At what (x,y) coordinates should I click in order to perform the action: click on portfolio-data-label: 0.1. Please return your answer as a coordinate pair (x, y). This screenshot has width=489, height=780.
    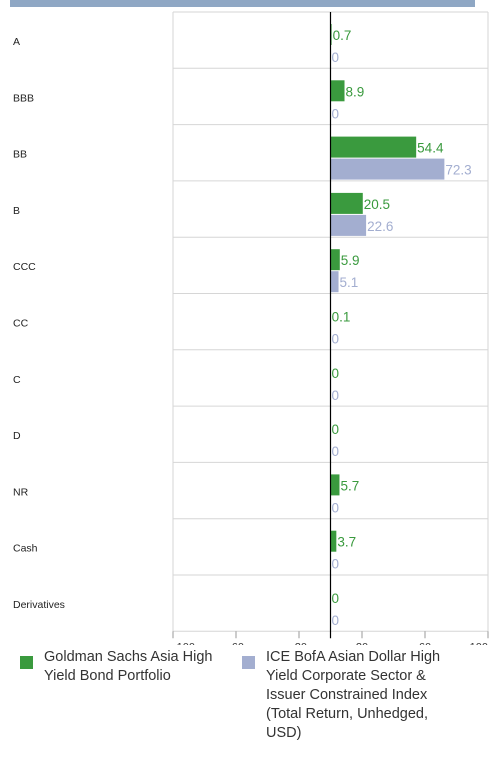
    Looking at the image, I should click on (341, 317).